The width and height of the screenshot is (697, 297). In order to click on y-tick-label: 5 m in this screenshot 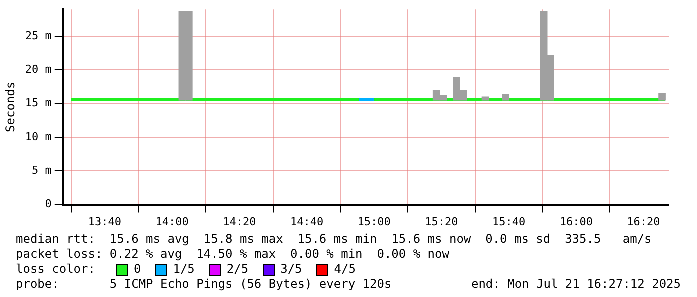, I will do `click(42, 171)`.